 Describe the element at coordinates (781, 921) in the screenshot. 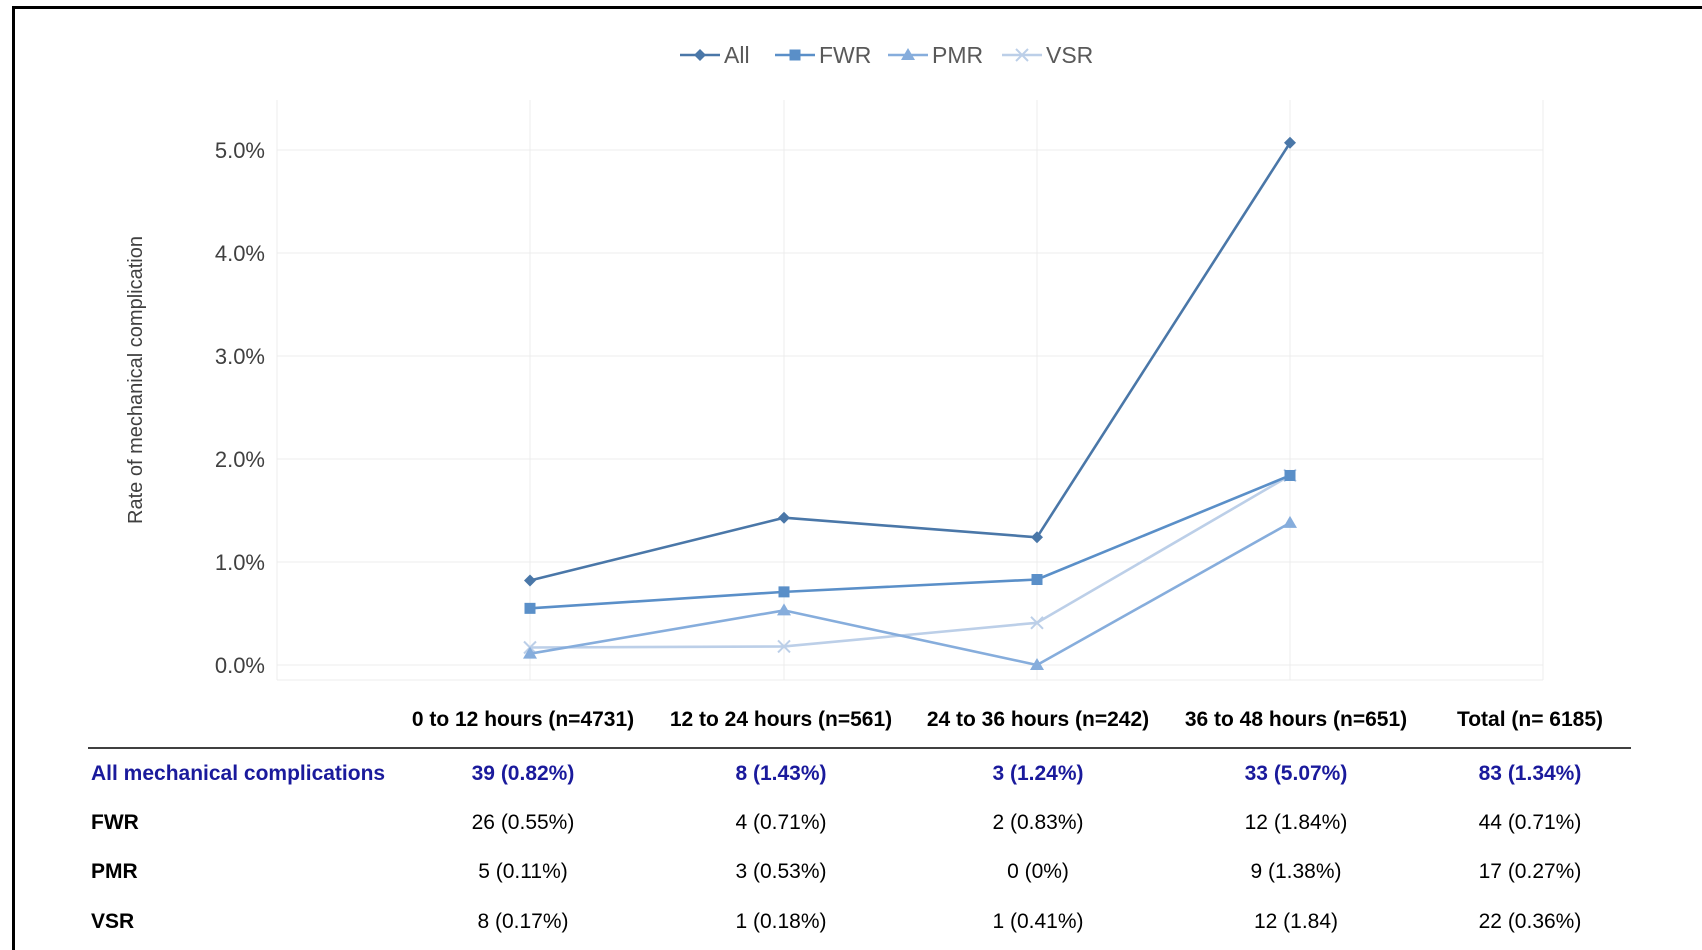

I see `cell-vsr-12-24h: 1 (0.18%)` at that location.